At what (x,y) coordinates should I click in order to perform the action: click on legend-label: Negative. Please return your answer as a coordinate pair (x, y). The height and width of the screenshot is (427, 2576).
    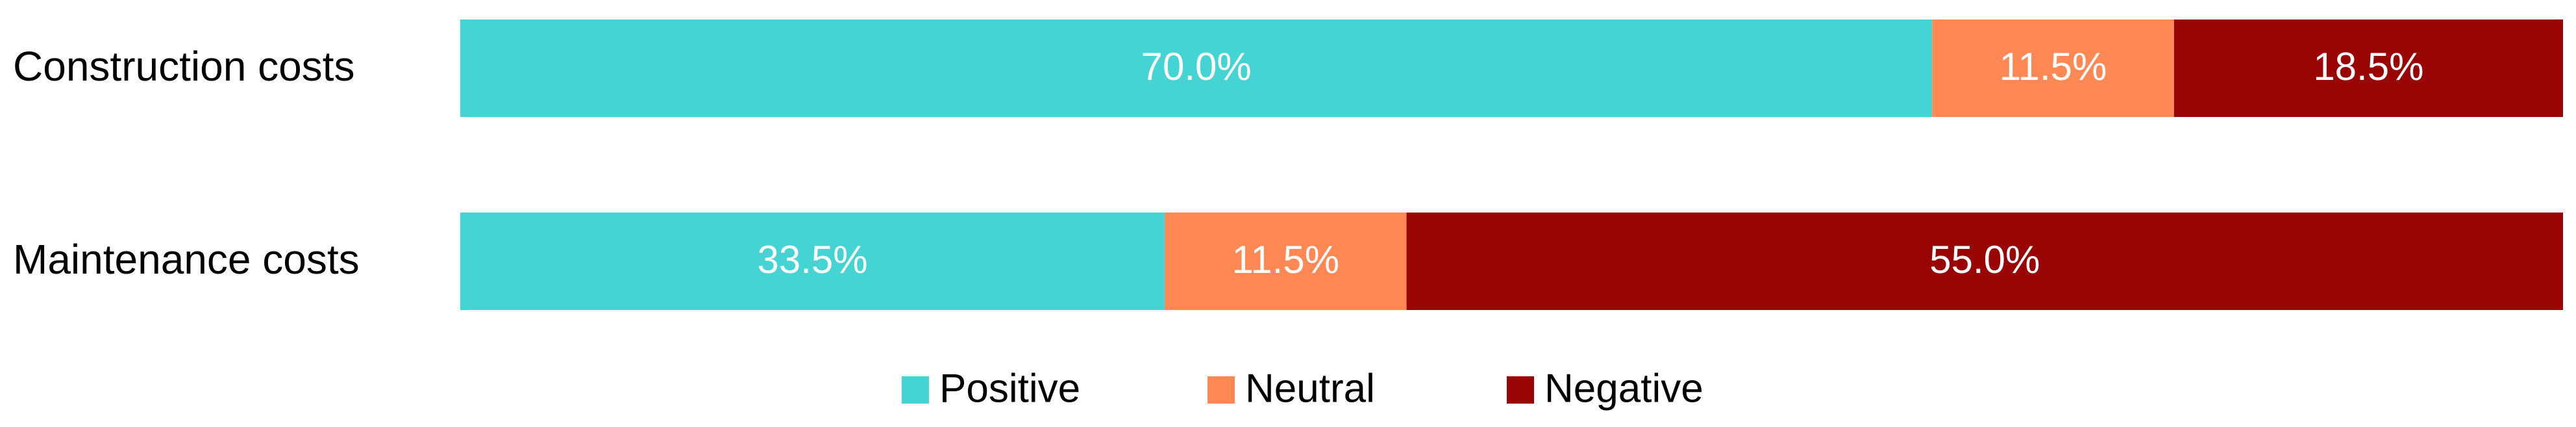
    Looking at the image, I should click on (1623, 388).